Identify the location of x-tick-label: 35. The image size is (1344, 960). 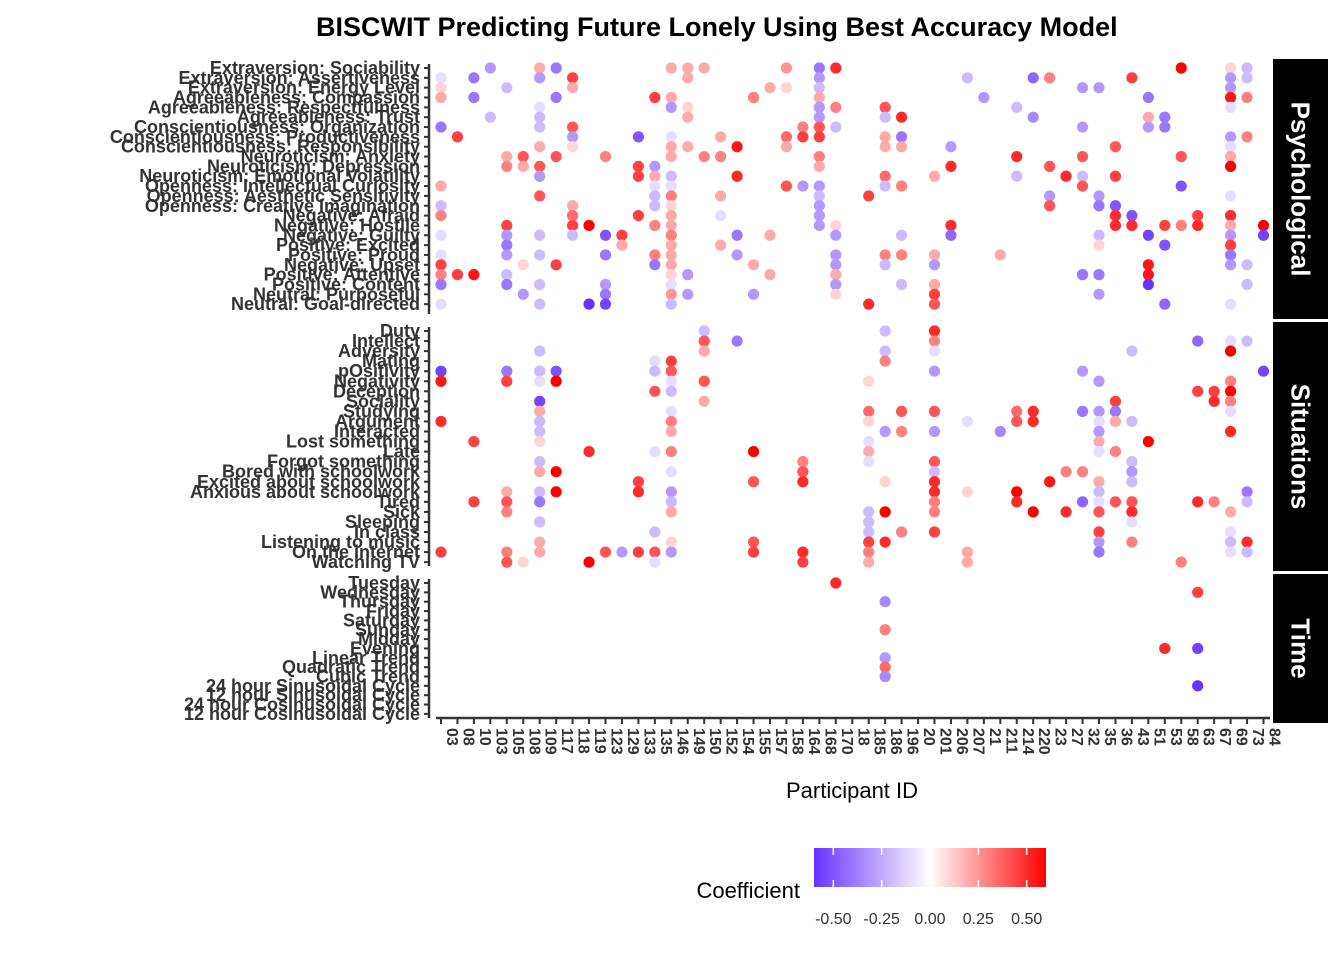
(1109, 737).